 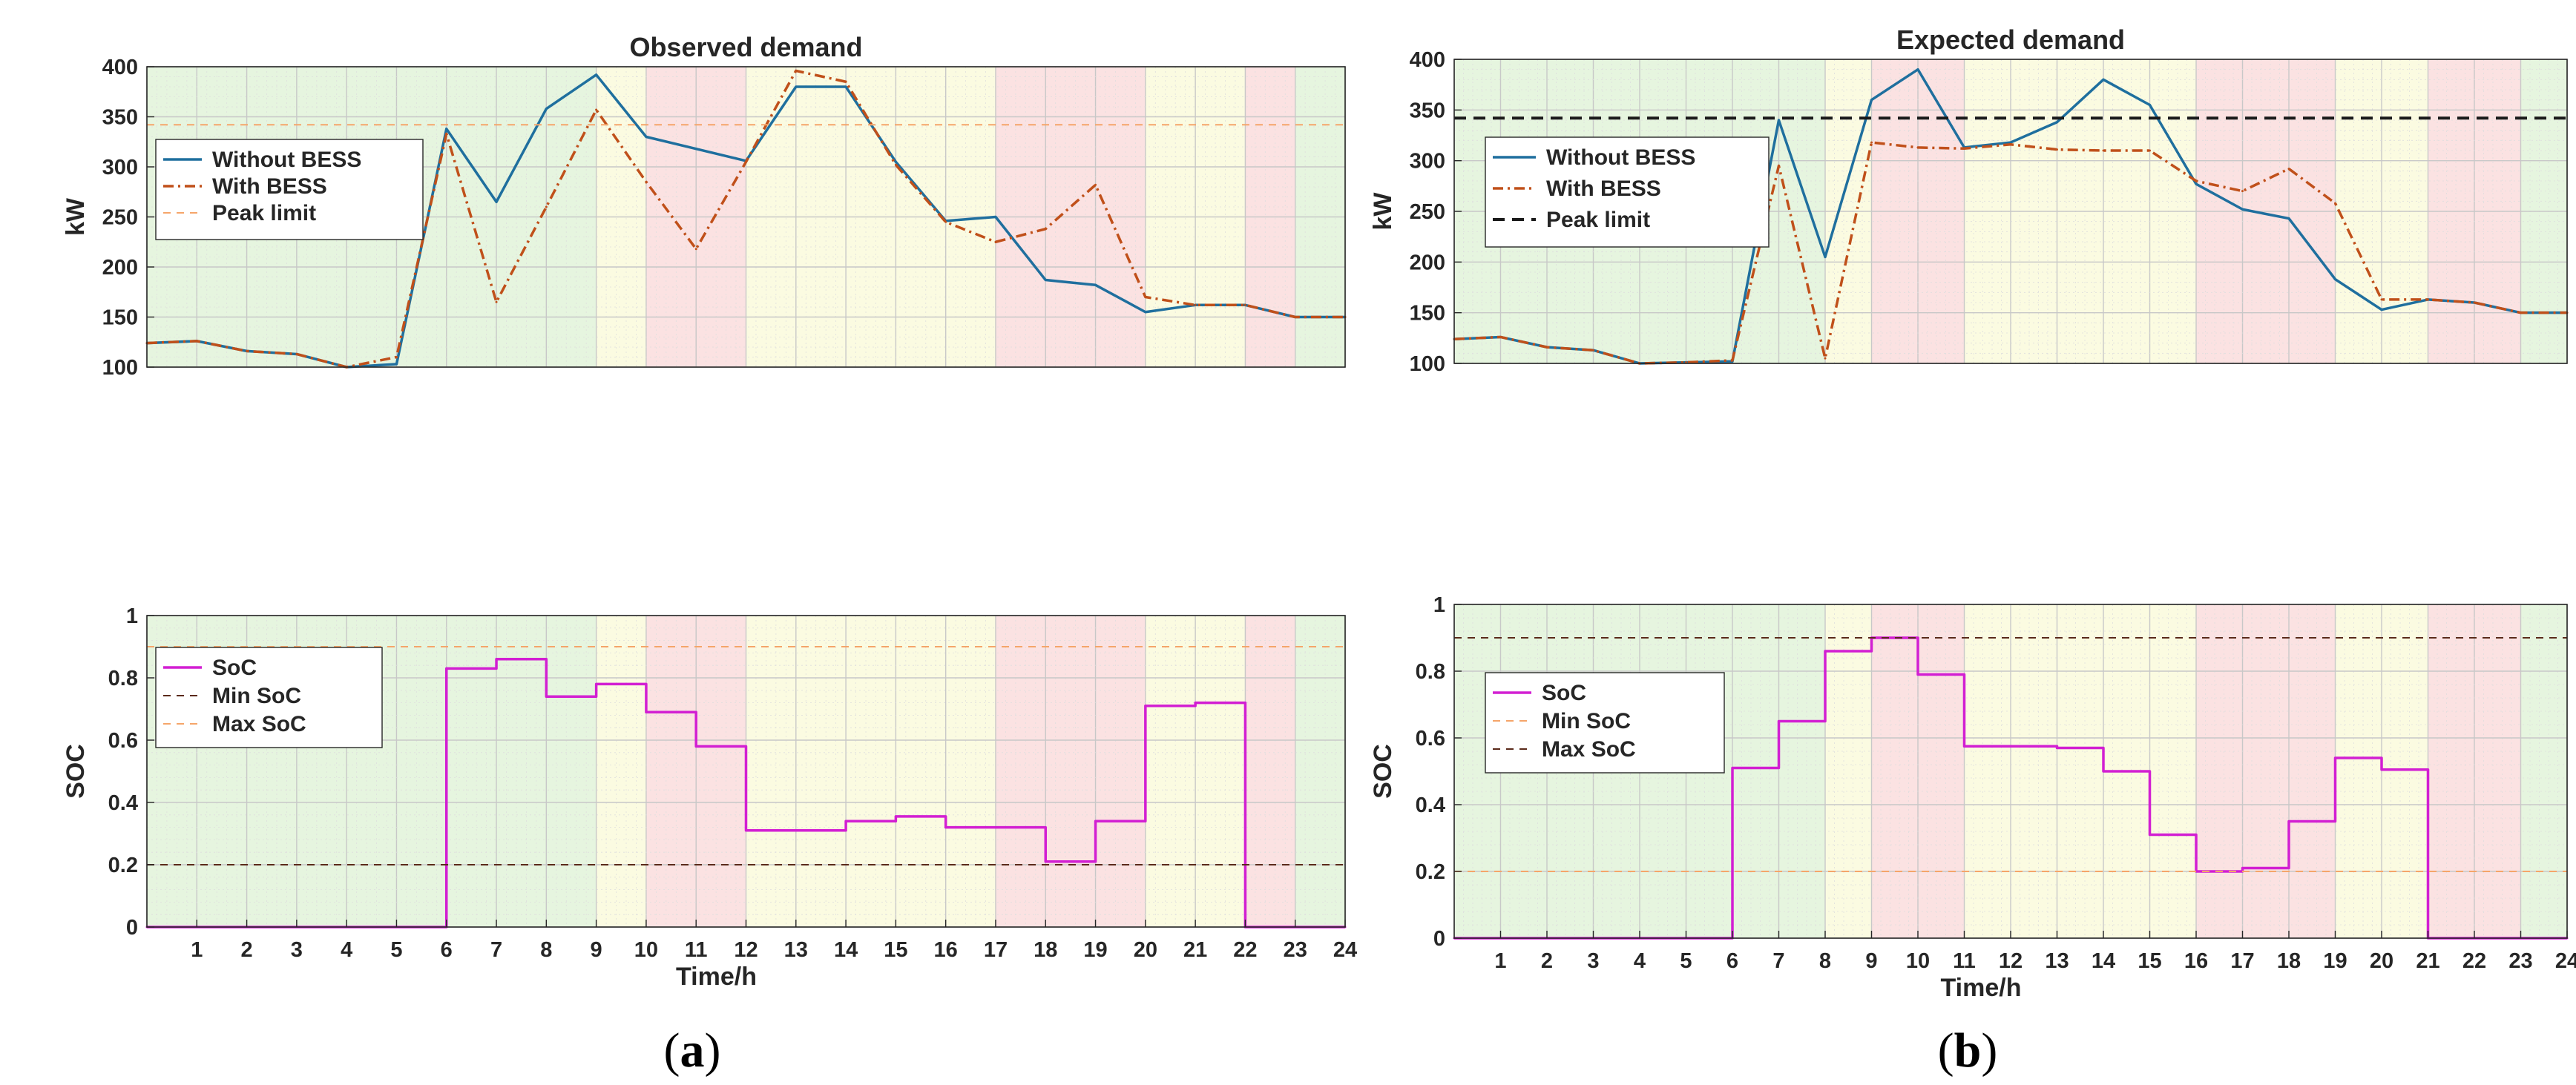 What do you see at coordinates (1427, 364) in the screenshot?
I see `y-tick-label: 100` at bounding box center [1427, 364].